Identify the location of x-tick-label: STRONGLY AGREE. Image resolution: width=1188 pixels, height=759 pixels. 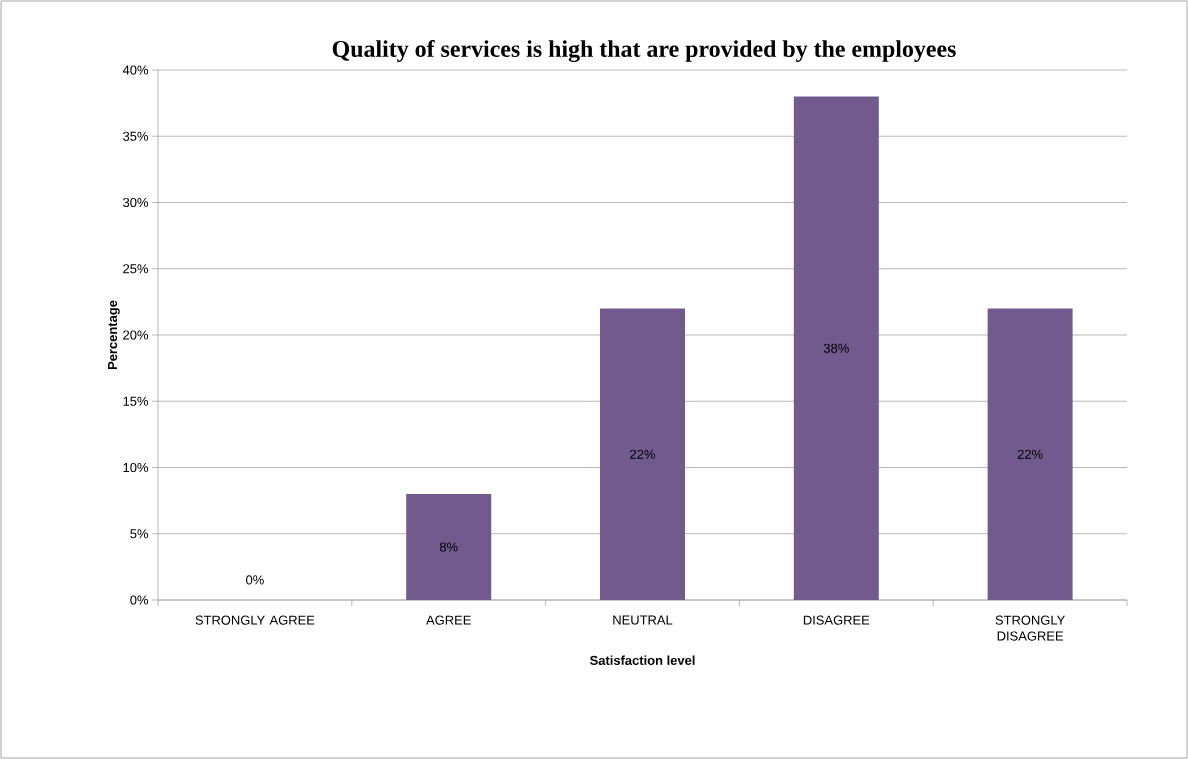
(255, 620).